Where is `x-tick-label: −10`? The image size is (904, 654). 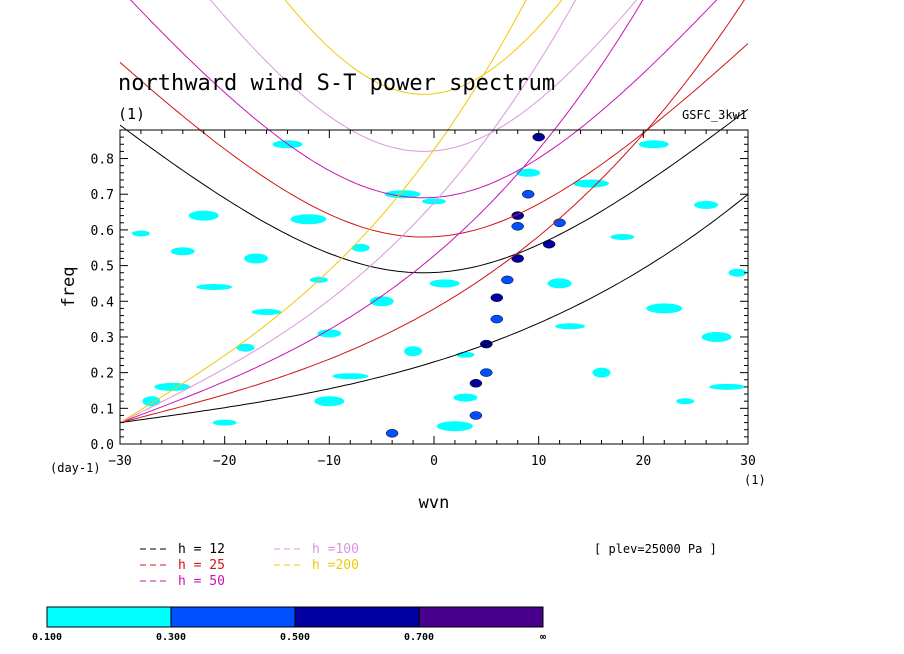 x-tick-label: −10 is located at coordinates (329, 461).